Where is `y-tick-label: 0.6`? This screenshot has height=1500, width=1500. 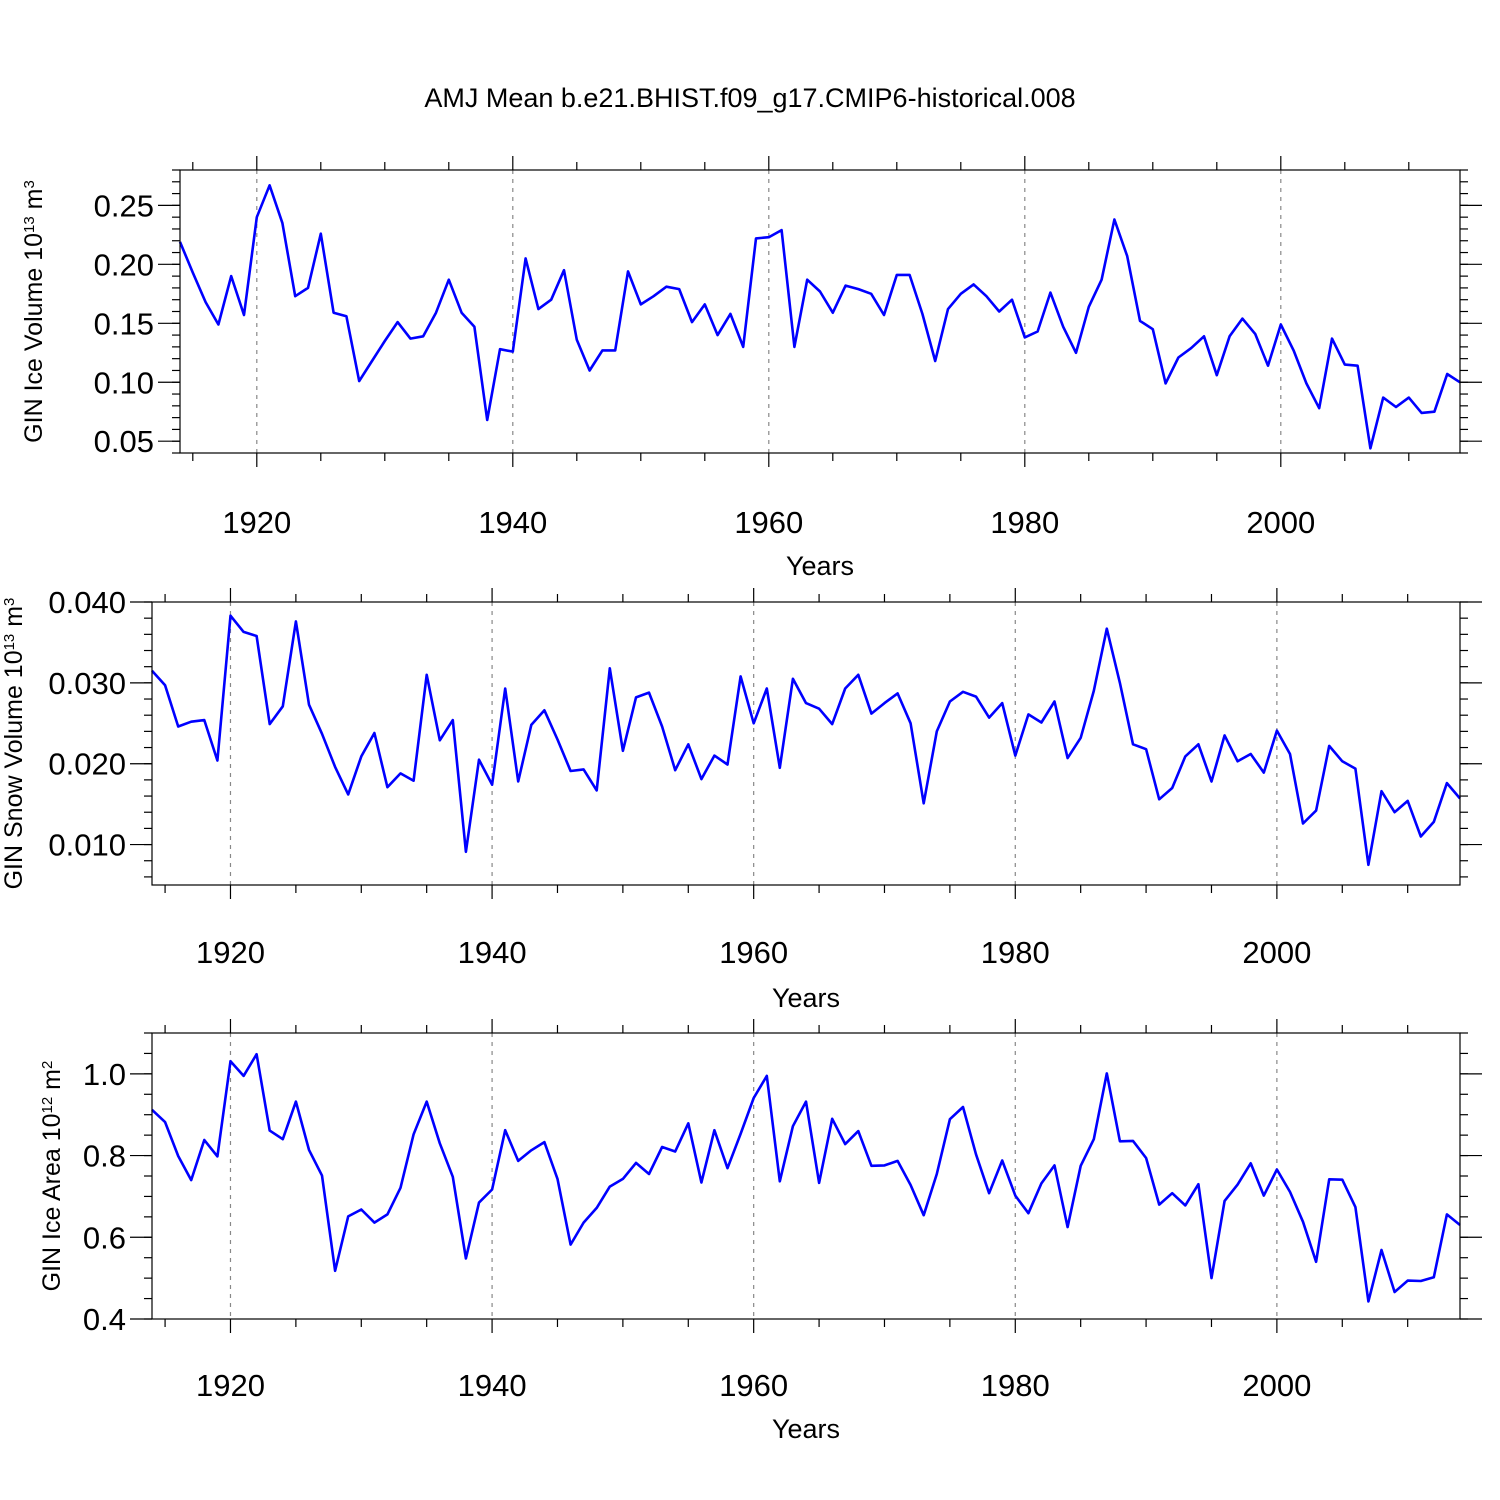 y-tick-label: 0.6 is located at coordinates (104, 1237).